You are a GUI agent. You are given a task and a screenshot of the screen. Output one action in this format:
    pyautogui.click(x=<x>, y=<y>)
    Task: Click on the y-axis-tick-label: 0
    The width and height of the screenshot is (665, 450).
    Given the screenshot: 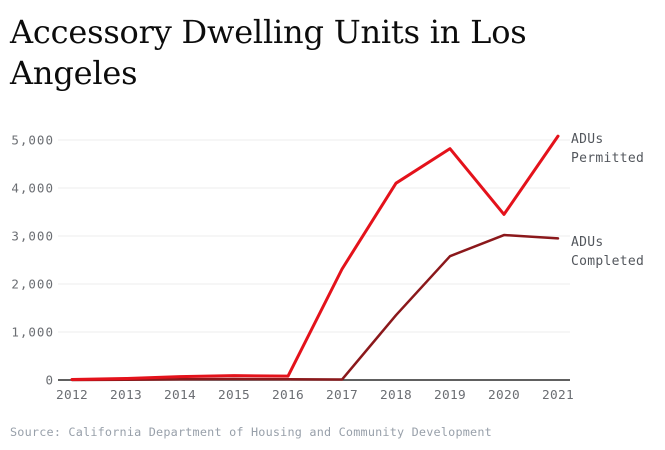 What is the action you would take?
    pyautogui.click(x=49, y=380)
    